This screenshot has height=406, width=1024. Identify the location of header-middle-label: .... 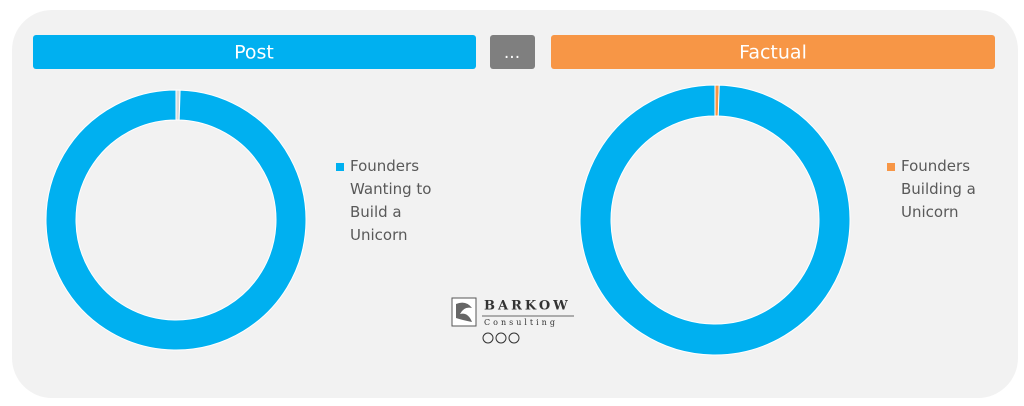
(512, 53).